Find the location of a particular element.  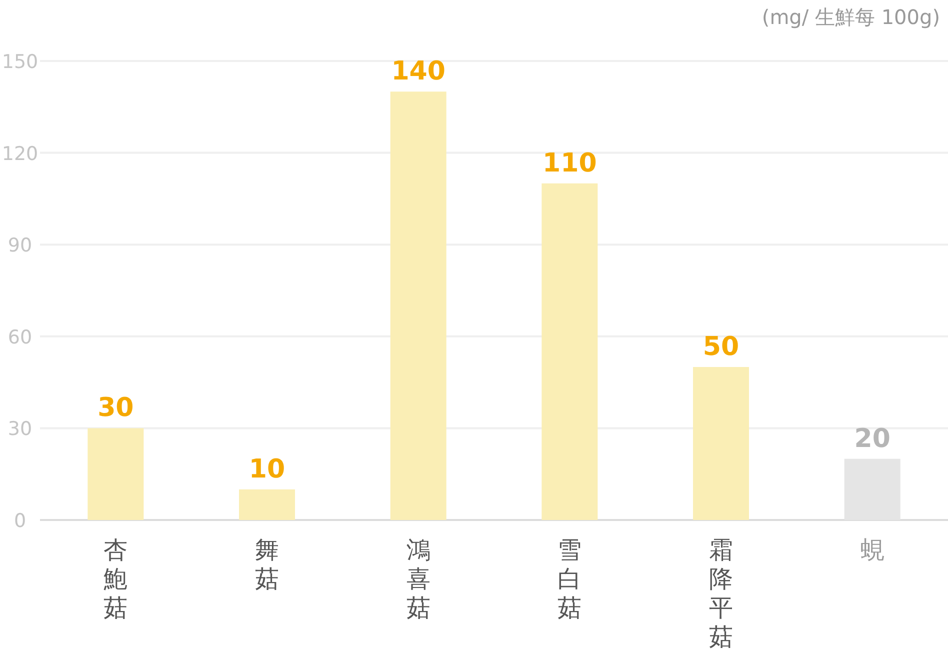

x-tick-label: 霜降平菇 is located at coordinates (721, 593).